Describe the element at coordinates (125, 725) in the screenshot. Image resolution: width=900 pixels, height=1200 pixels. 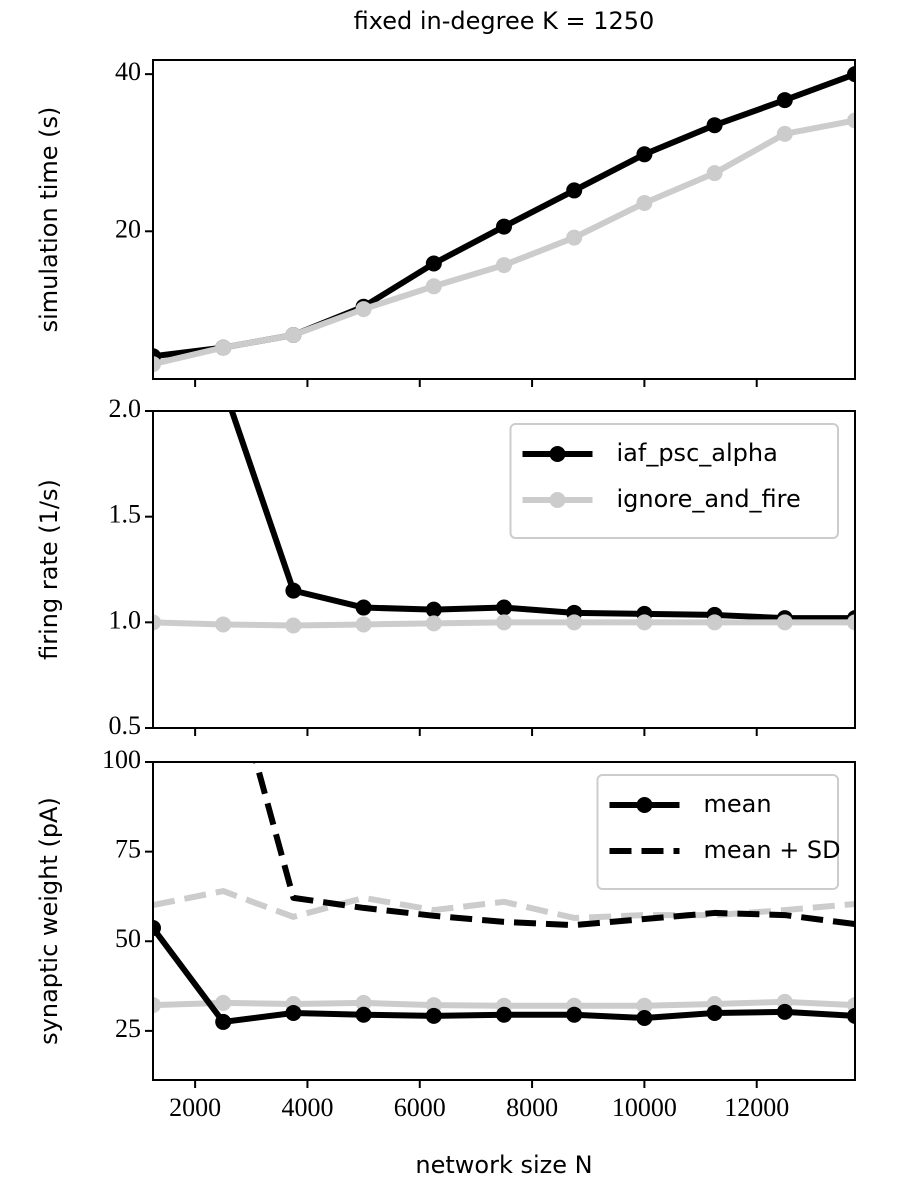
I see `y-tick-label: 0.5` at that location.